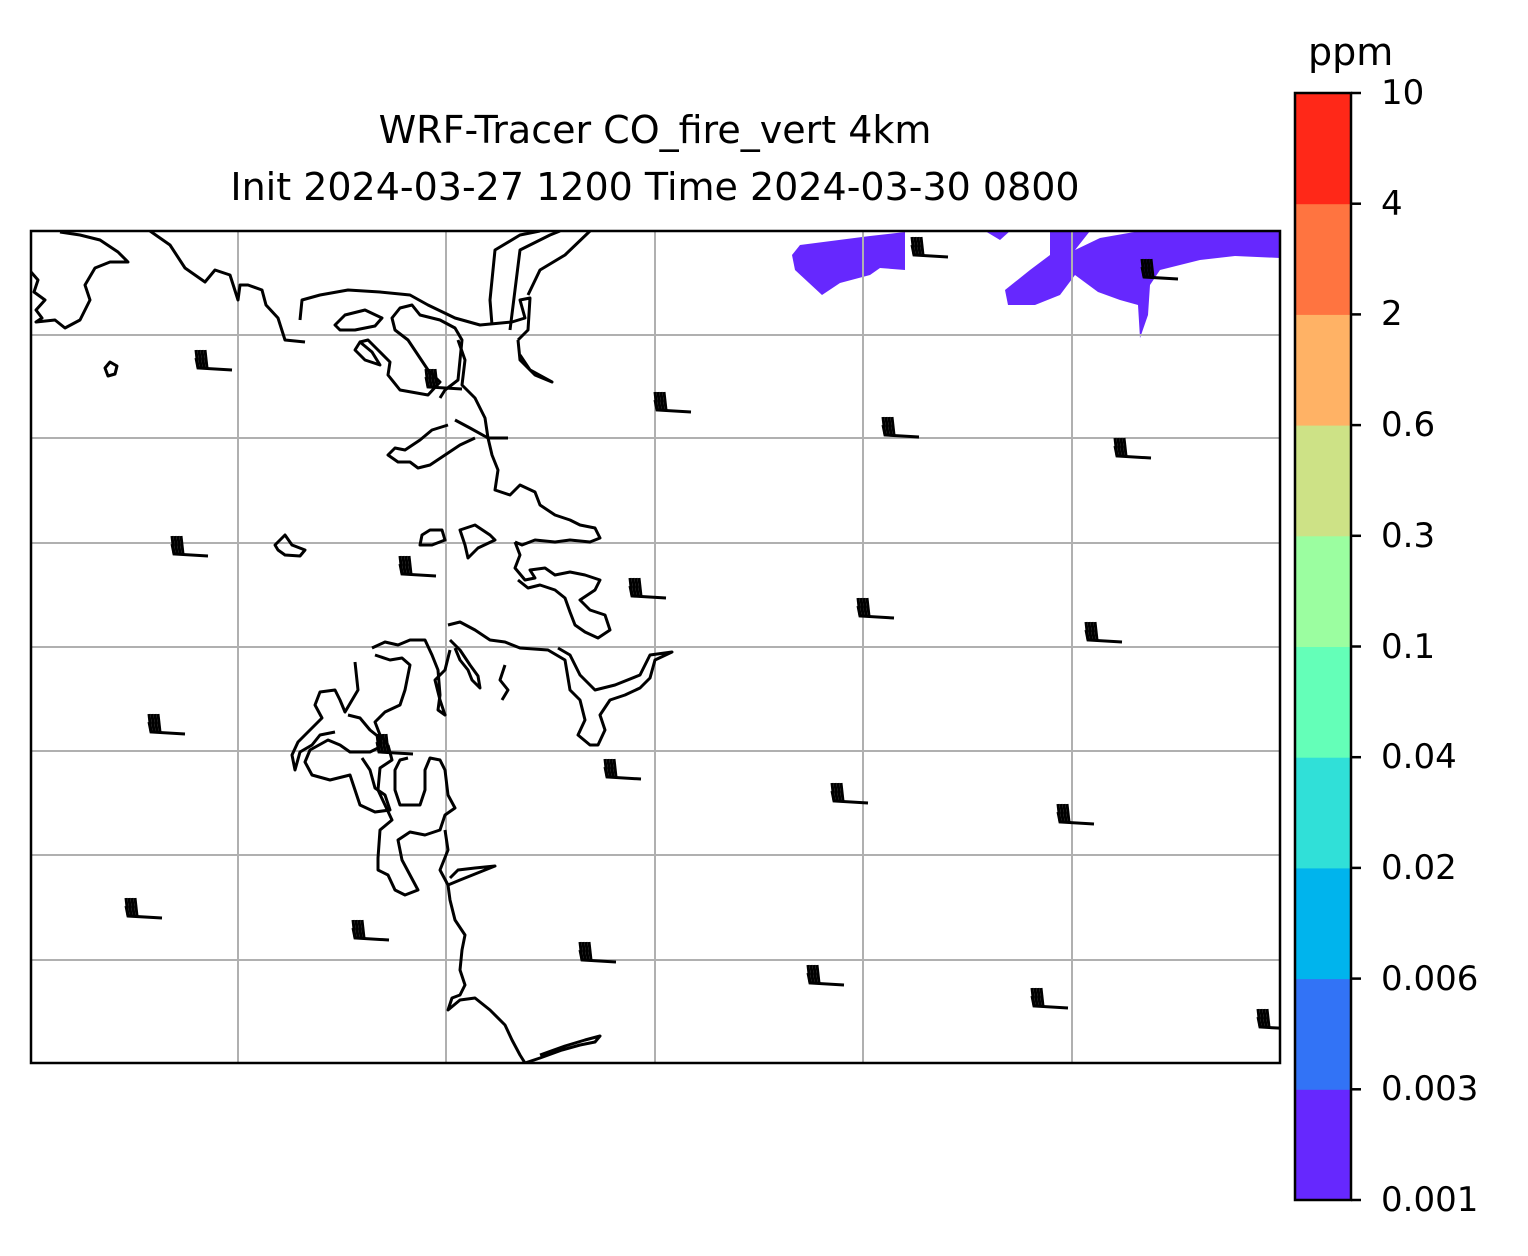 Image resolution: width=1528 pixels, height=1256 pixels. What do you see at coordinates (1430, 978) in the screenshot?
I see `colorbar-tick-label: 0.006` at bounding box center [1430, 978].